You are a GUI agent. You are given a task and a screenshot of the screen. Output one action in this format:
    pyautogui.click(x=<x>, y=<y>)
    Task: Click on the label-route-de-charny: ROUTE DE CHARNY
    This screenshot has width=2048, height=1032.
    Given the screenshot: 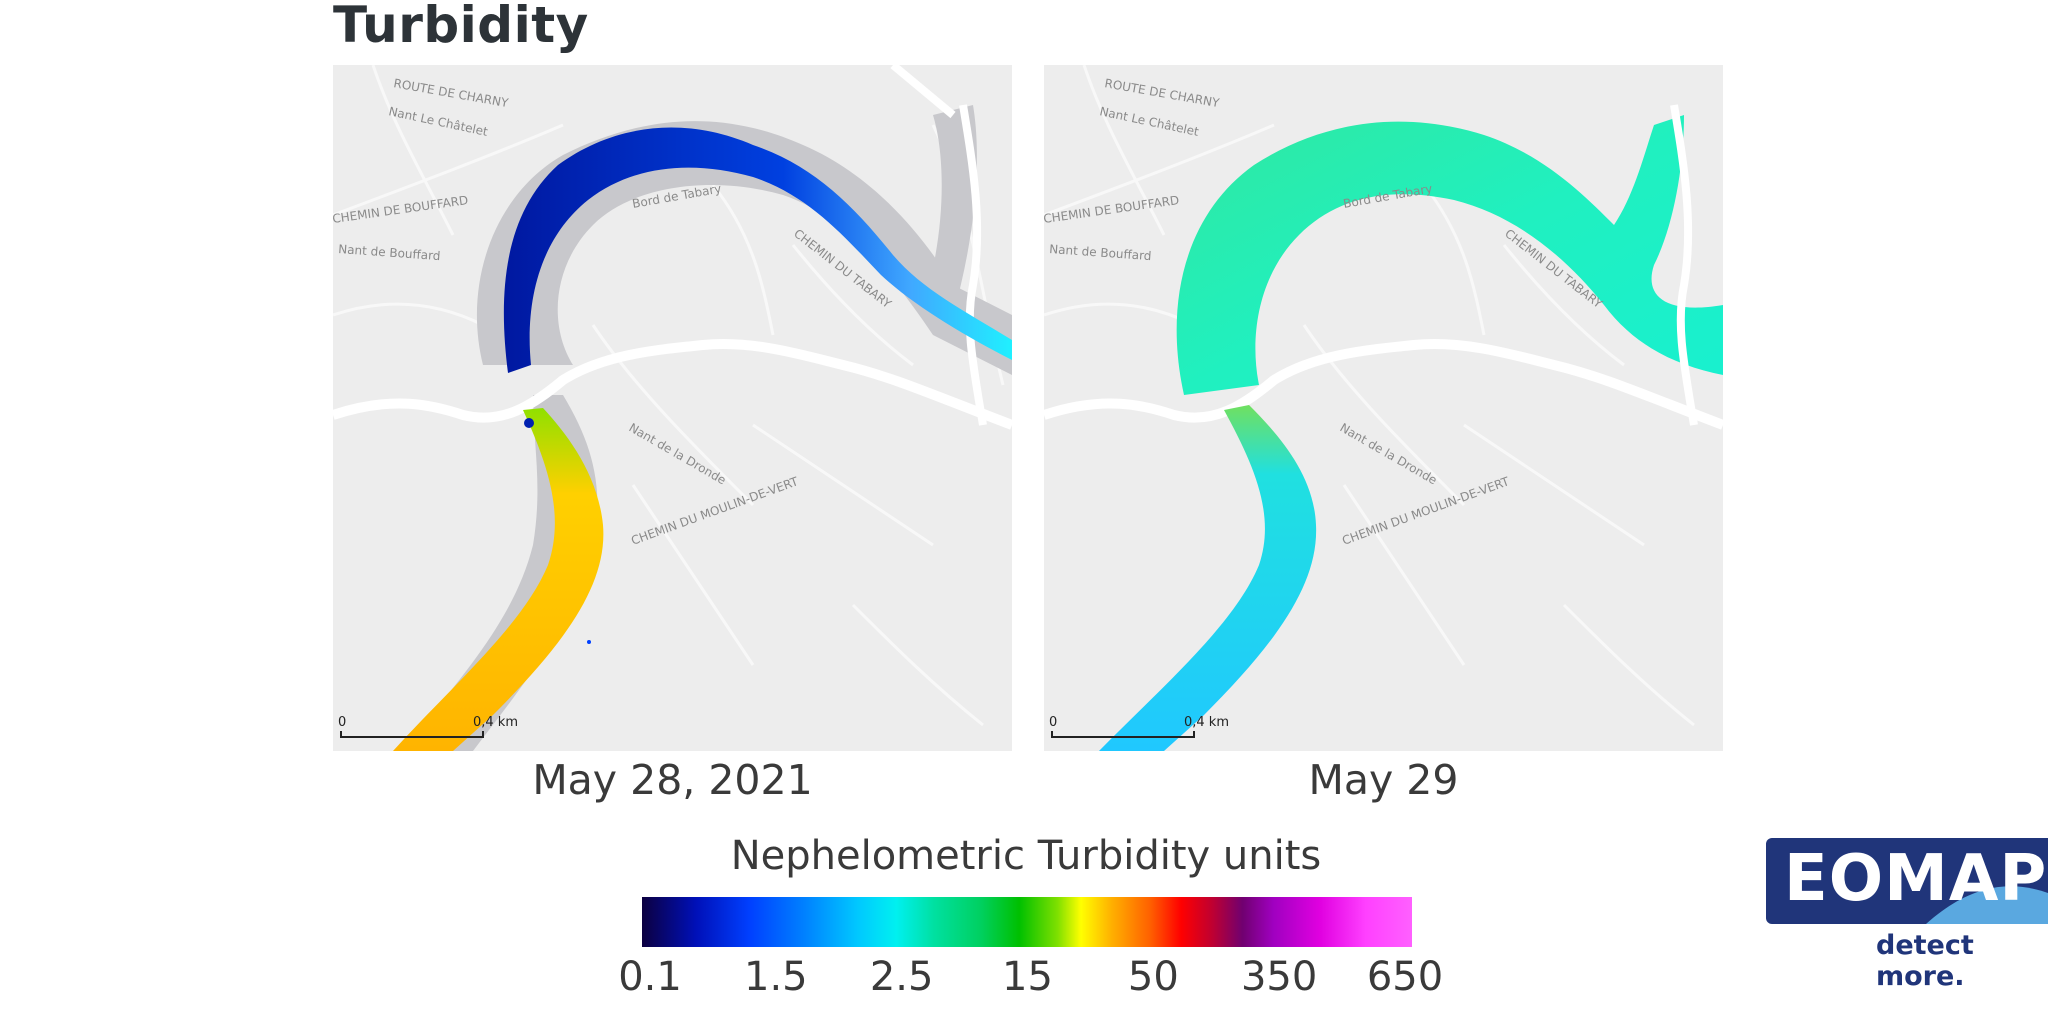 What is the action you would take?
    pyautogui.click(x=451, y=93)
    